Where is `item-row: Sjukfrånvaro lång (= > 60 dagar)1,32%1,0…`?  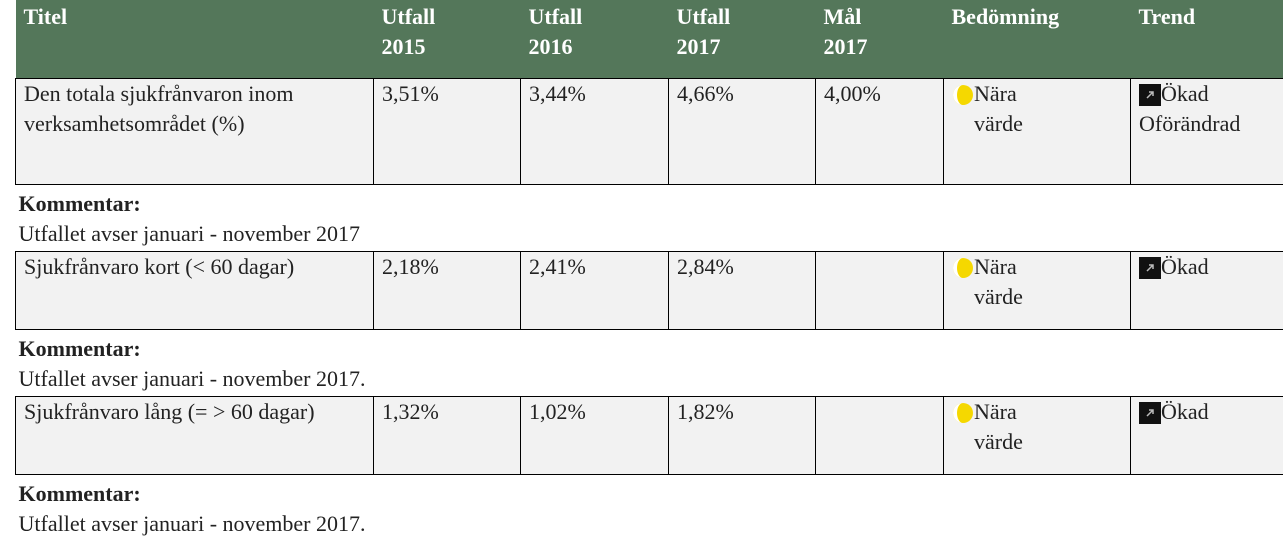
item-row: Sjukfrånvaro lång (= > 60 dagar)1,32%1,0… is located at coordinates (649, 436).